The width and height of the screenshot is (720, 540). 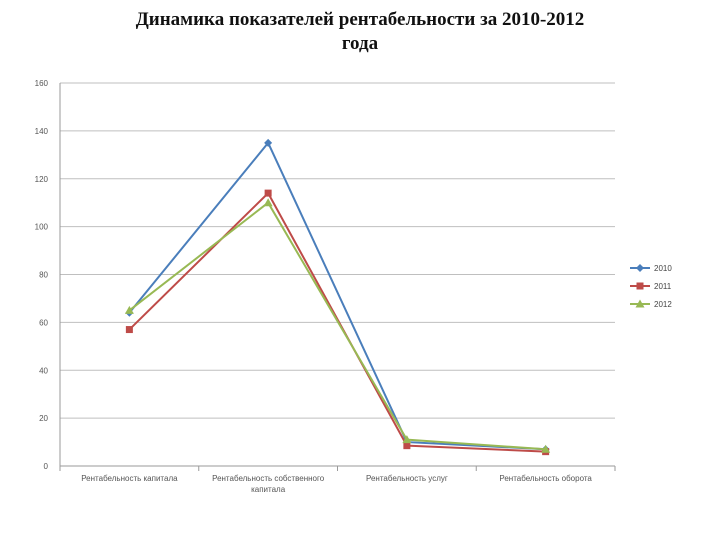 I want to click on y-tick-label: 100, so click(x=42, y=227).